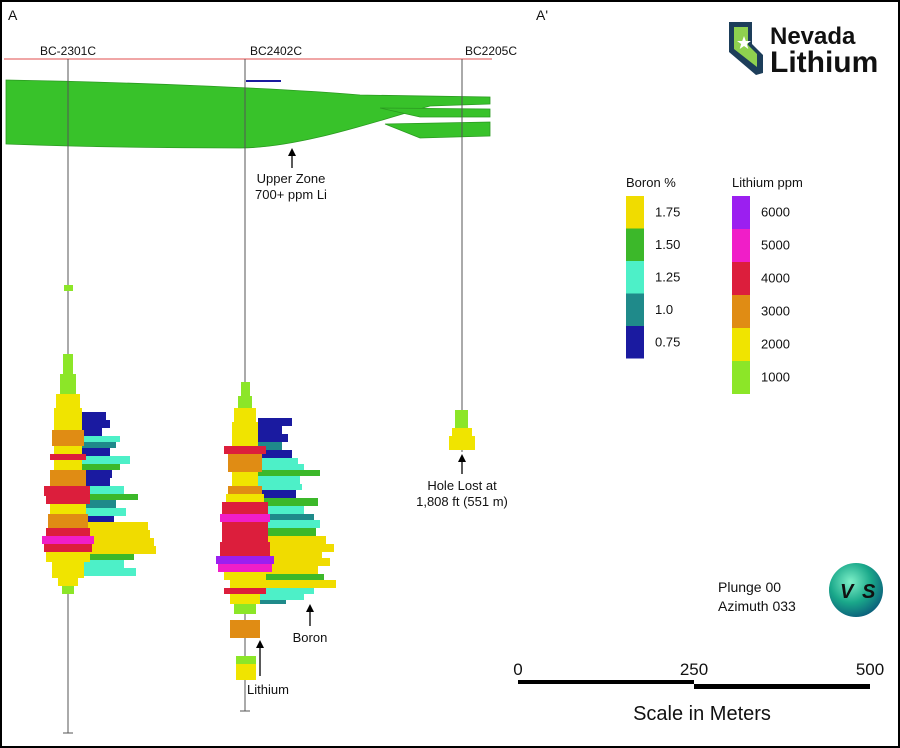  Describe the element at coordinates (800, 590) in the screenshot. I see `orientation-info: Plunge 00 Azimuth 033 V S` at that location.